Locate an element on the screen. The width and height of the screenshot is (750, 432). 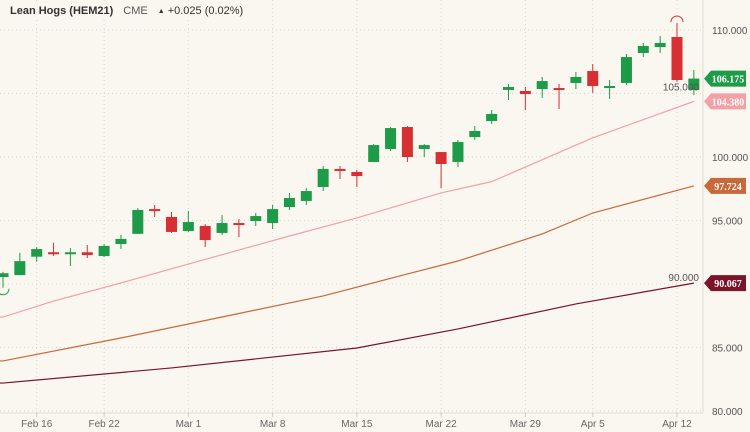
price-tags: 104.380 97.724 90.067 106.175 is located at coordinates (725, 181).